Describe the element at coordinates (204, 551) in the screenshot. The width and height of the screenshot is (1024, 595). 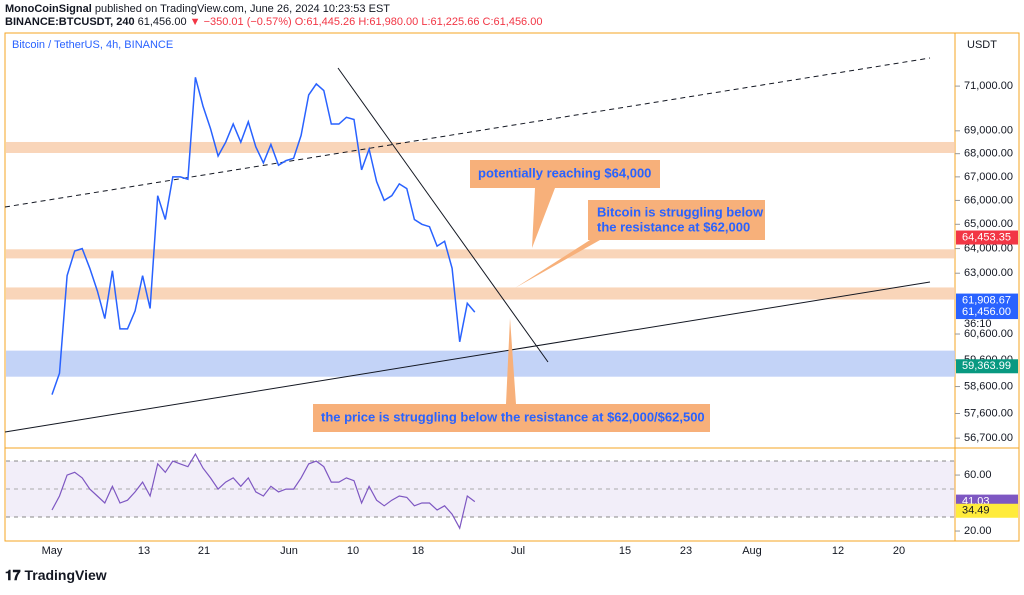
I see `x-tick-label: 21` at that location.